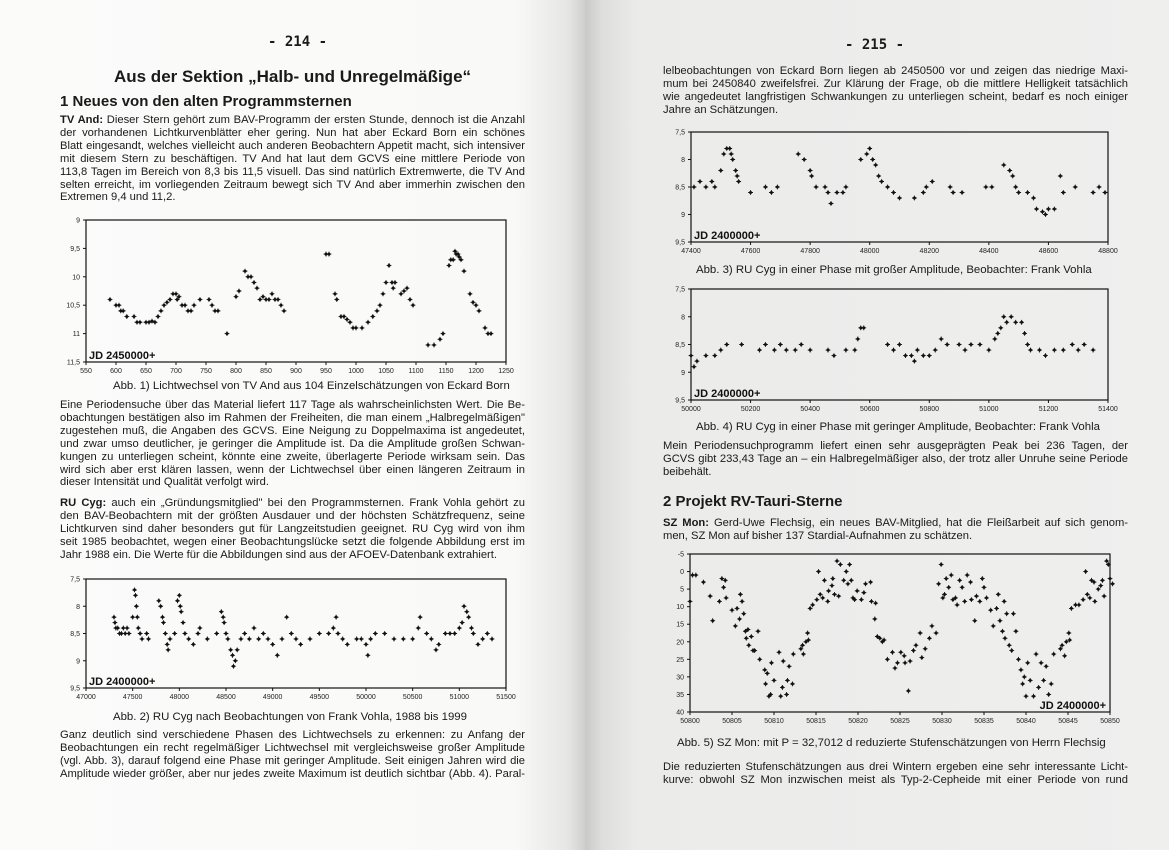 The height and width of the screenshot is (850, 1169). Describe the element at coordinates (683, 215) in the screenshot. I see `y-tick-label: 9` at that location.